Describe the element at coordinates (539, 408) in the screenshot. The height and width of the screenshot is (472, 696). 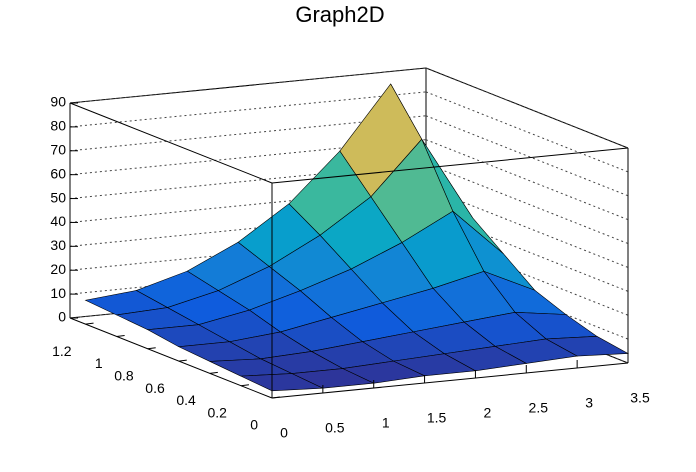
I see `x-tick-label: 2.5` at that location.